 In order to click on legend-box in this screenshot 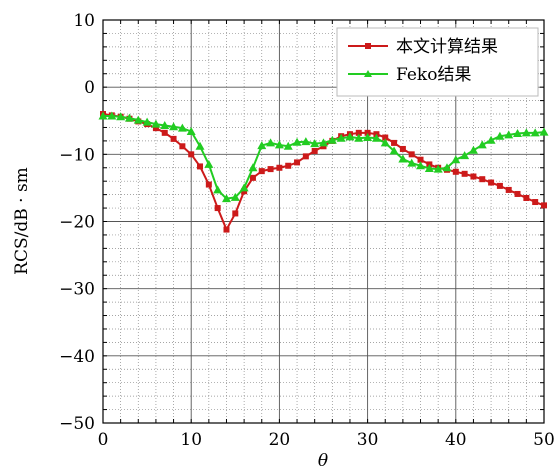, I will do `click(437, 62)`.